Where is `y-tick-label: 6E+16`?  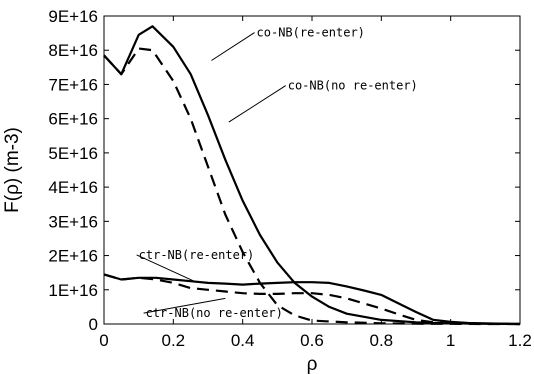
y-tick-label: 6E+16 is located at coordinates (73, 119).